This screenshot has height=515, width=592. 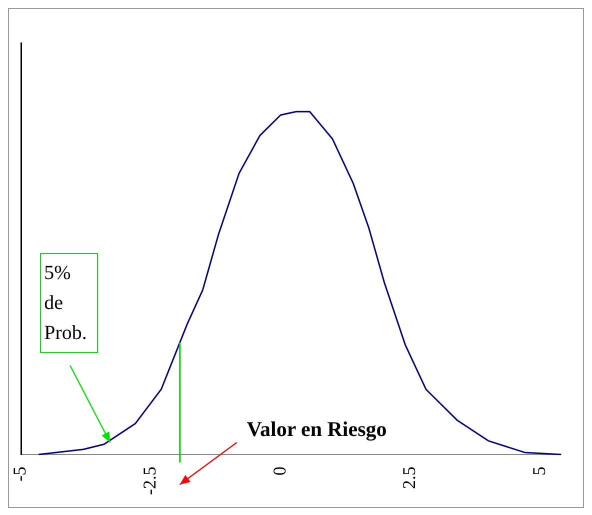 I want to click on x-tick-label: 5, so click(x=538, y=471).